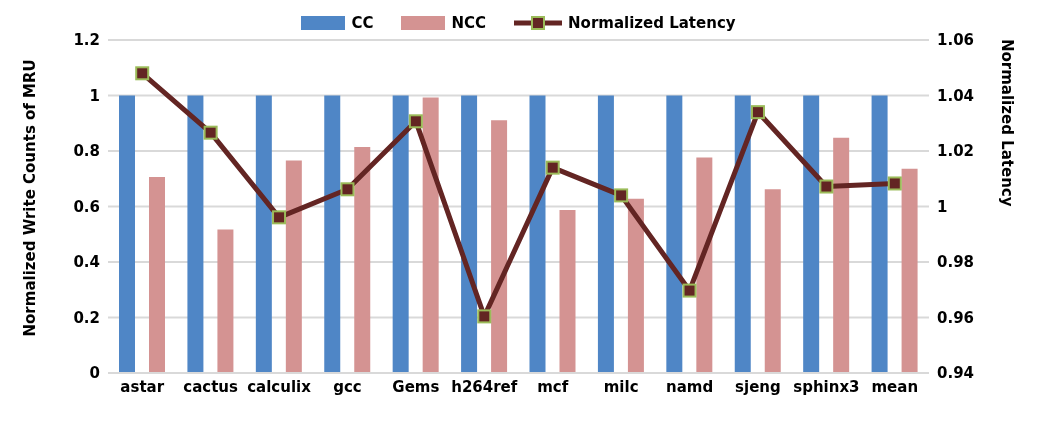 The image size is (1037, 427). Describe the element at coordinates (553, 386) in the screenshot. I see `x-tick-label: mcf` at that location.